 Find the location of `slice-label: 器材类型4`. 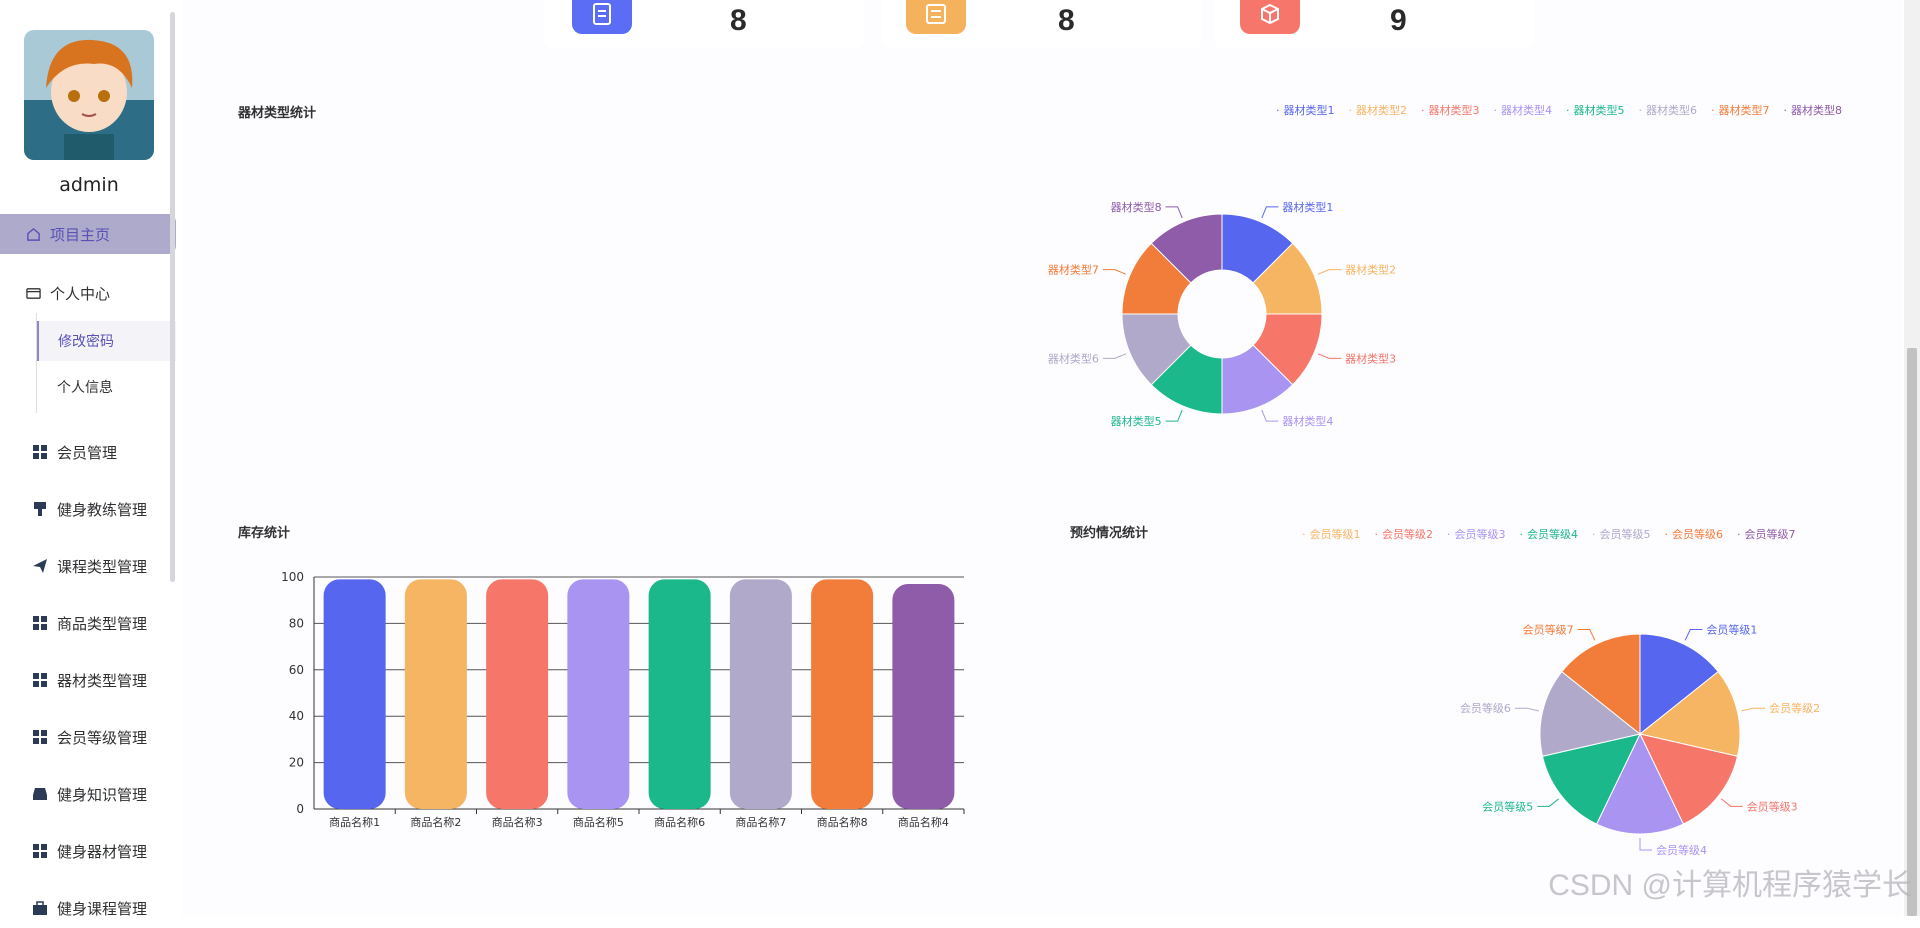

slice-label: 器材类型4 is located at coordinates (1307, 421).